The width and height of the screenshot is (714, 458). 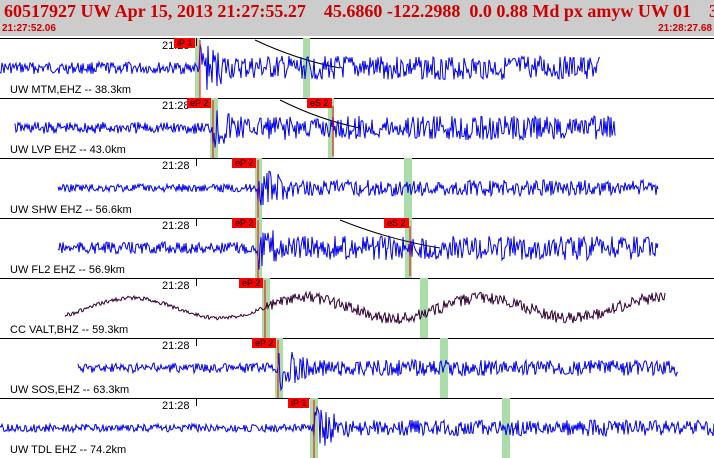 I want to click on station-label: UW LVP EHZ -- 43.0km, so click(x=68, y=150).